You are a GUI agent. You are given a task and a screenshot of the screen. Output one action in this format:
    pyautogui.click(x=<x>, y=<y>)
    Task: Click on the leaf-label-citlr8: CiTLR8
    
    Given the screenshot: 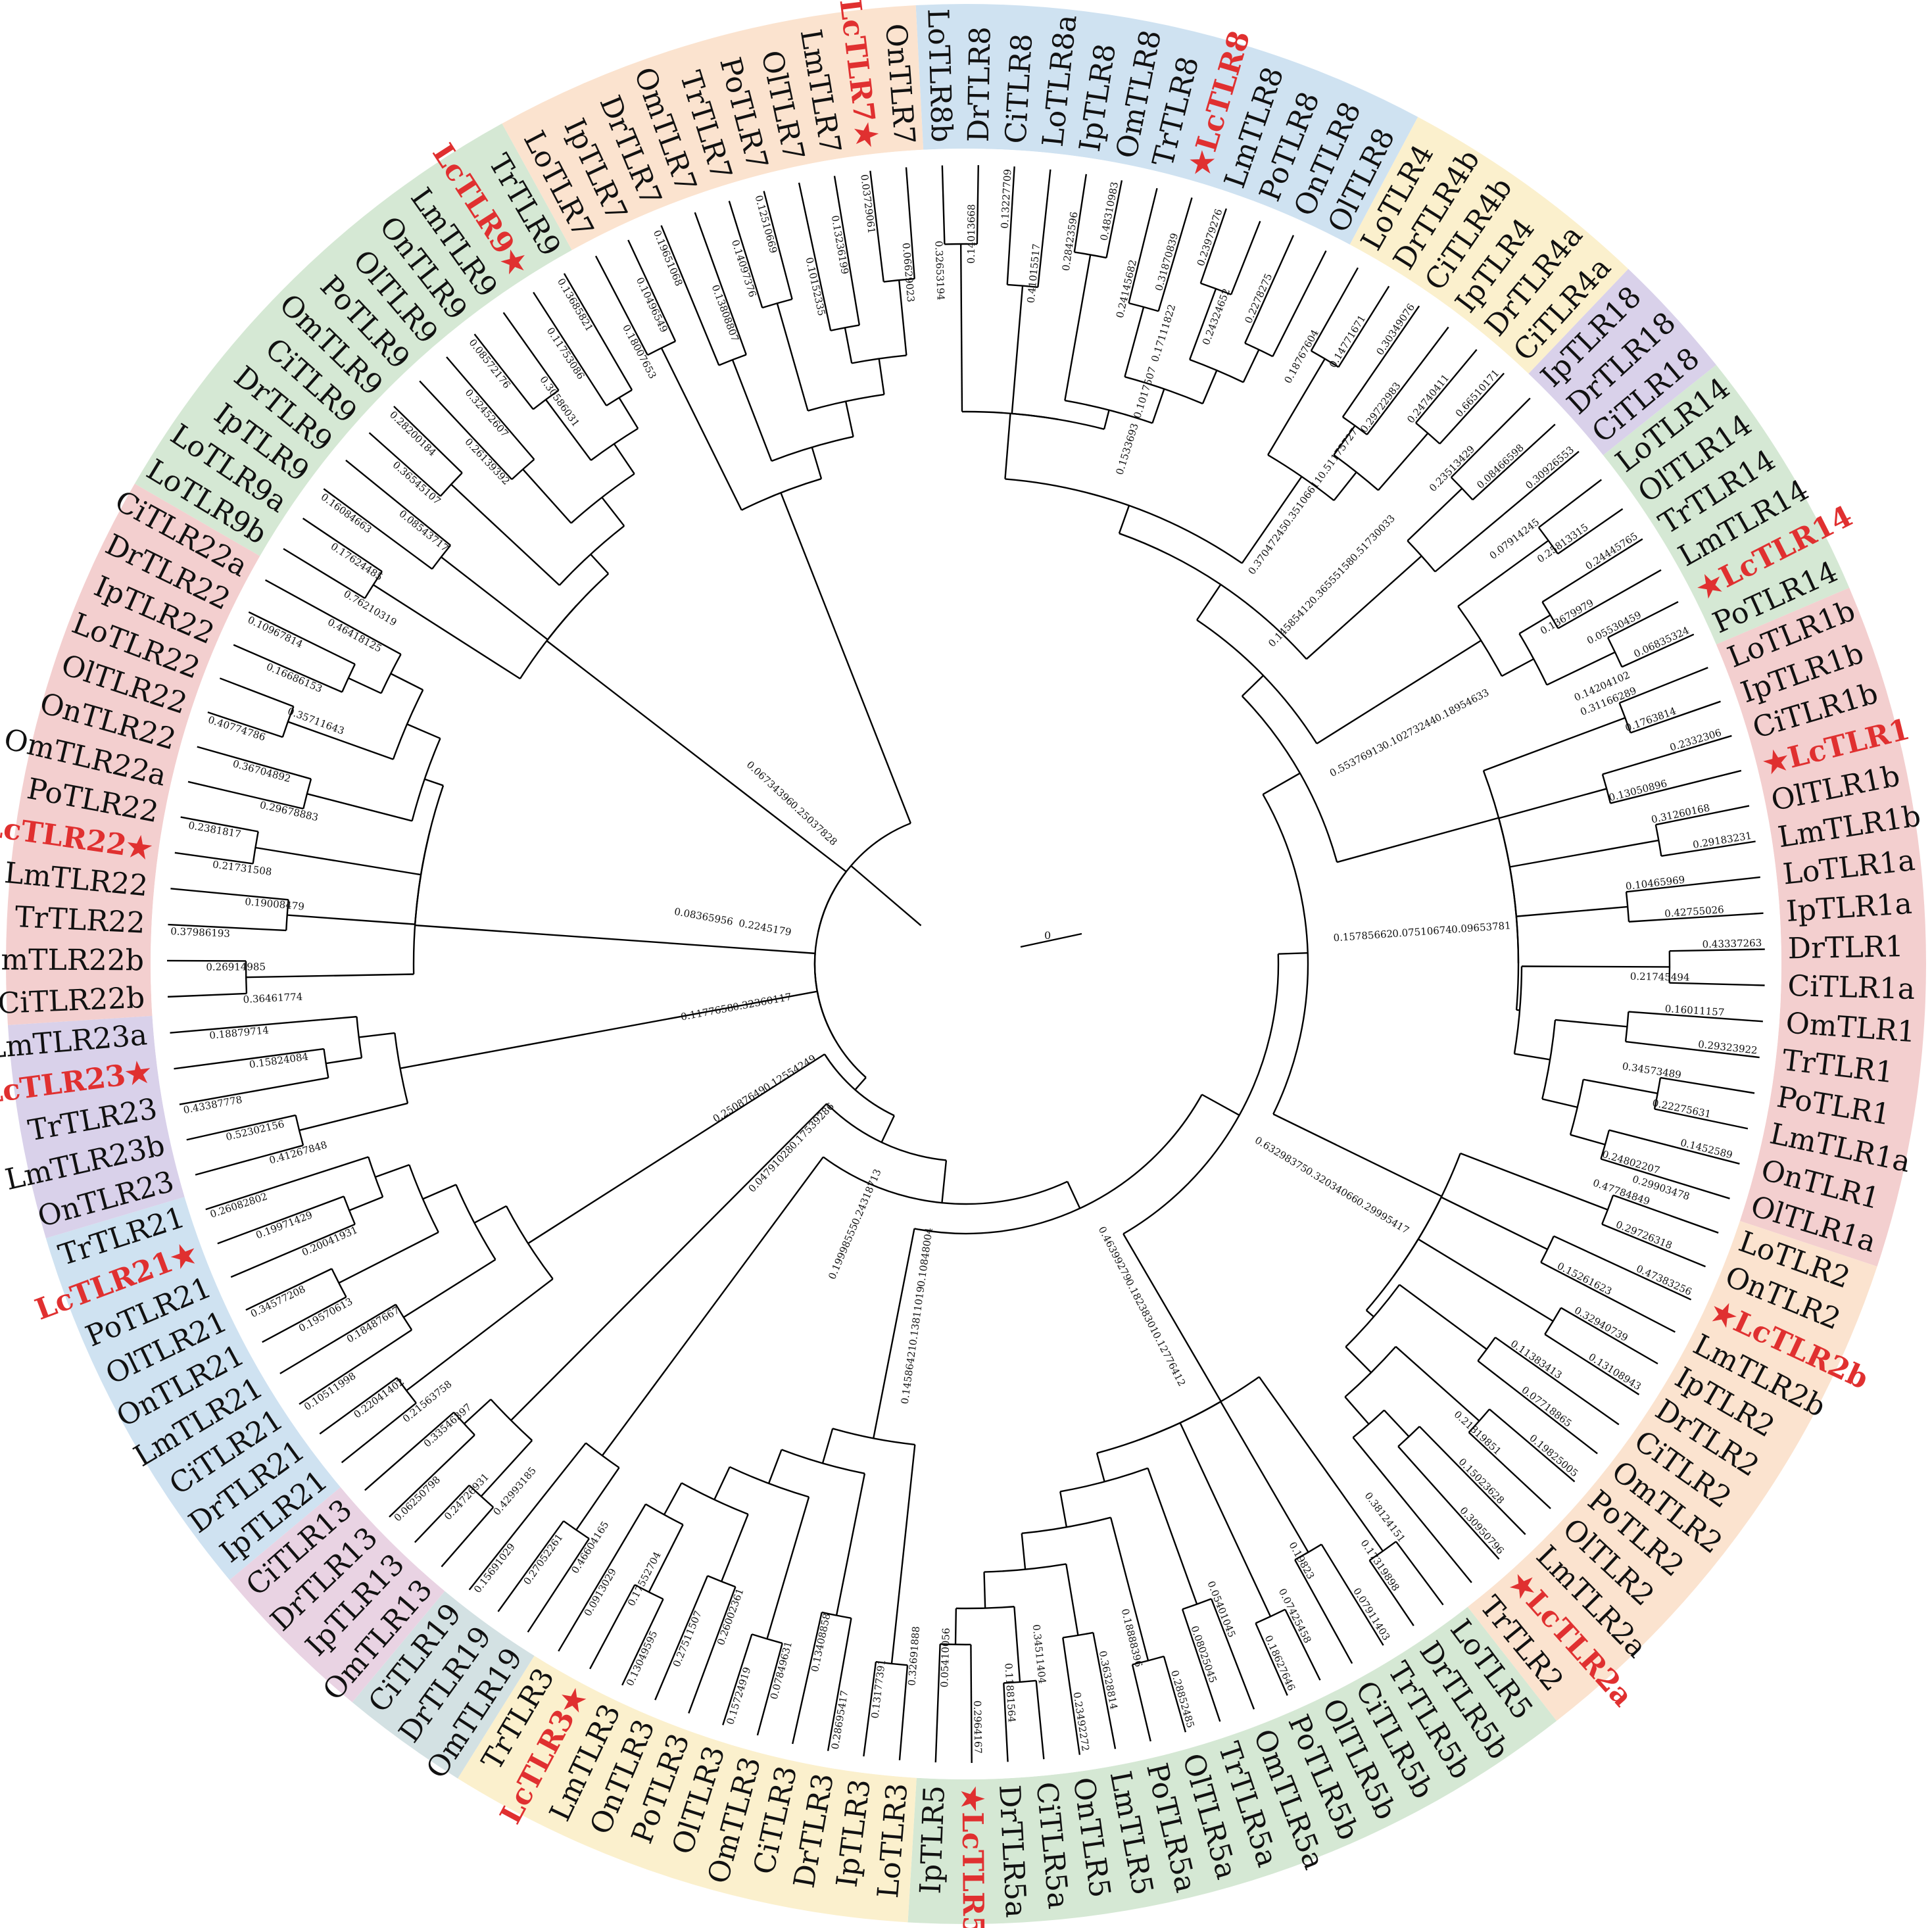 What is the action you would take?
    pyautogui.click(x=1019, y=89)
    